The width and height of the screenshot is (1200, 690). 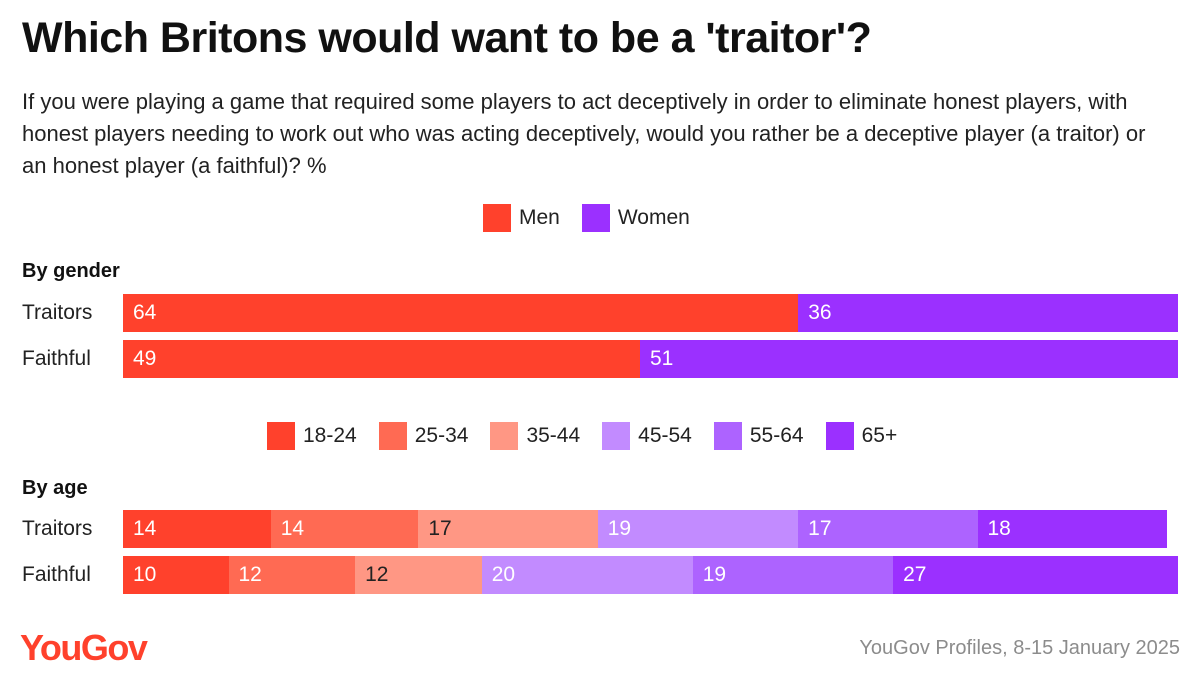 I want to click on bar-gender-faithful: 49 51, so click(x=650, y=359).